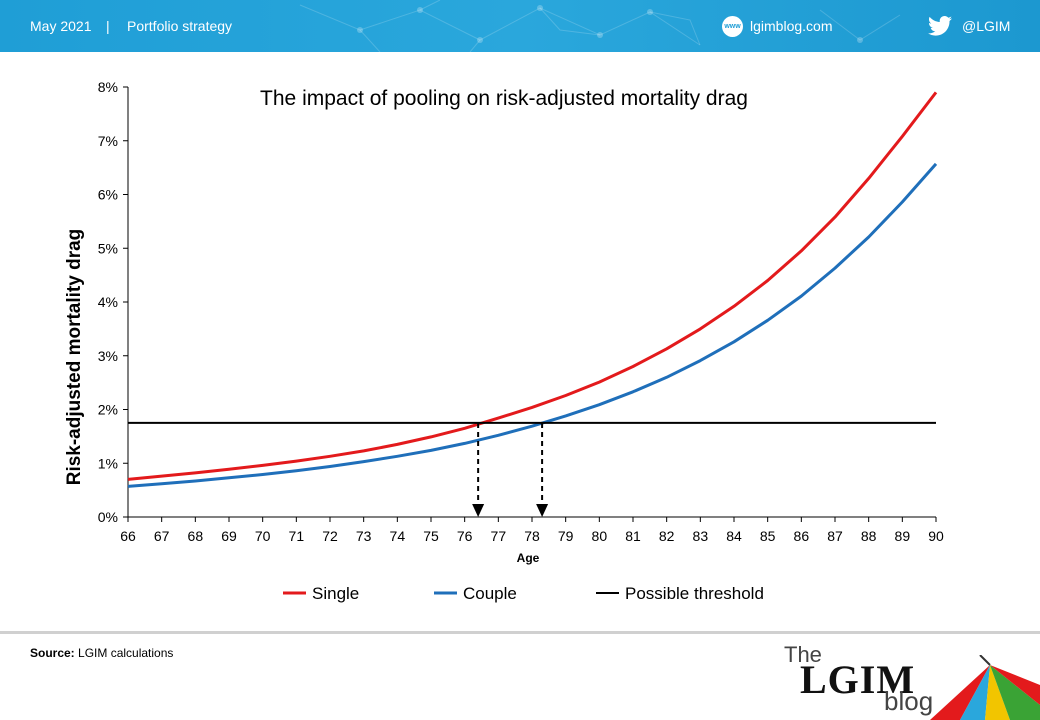 This screenshot has height=720, width=1040. Describe the element at coordinates (431, 536) in the screenshot. I see `x-tick-label: 75` at that location.